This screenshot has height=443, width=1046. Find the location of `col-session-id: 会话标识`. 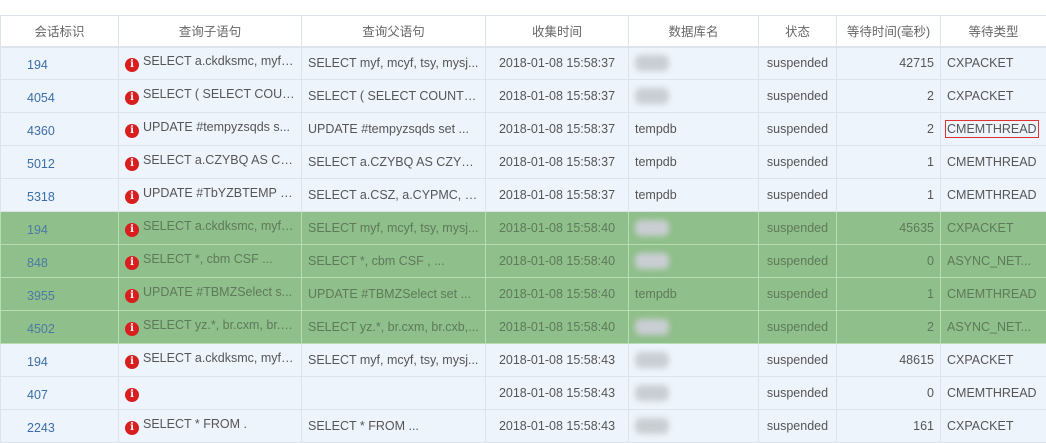

col-session-id: 会话标识 is located at coordinates (60, 31).